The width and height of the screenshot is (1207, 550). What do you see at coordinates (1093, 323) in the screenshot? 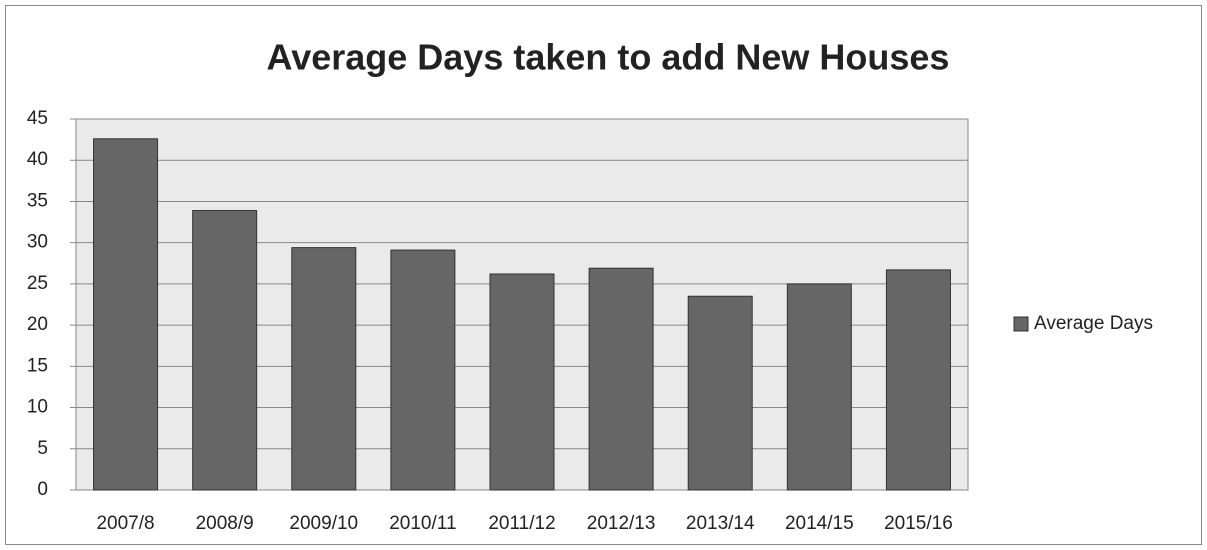
I see `legend-label: Average Days` at bounding box center [1093, 323].